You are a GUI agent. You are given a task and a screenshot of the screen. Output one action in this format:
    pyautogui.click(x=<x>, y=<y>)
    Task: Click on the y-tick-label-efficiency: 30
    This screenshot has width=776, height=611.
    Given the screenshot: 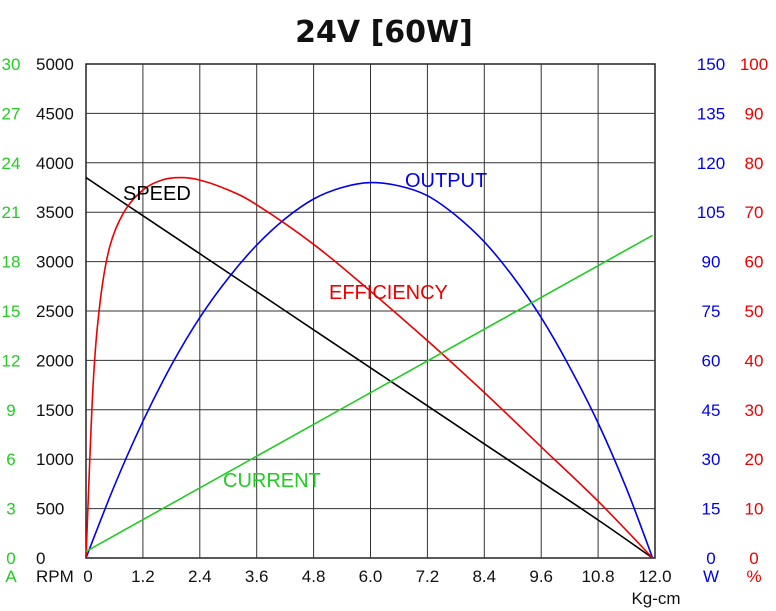 What is the action you would take?
    pyautogui.click(x=754, y=410)
    